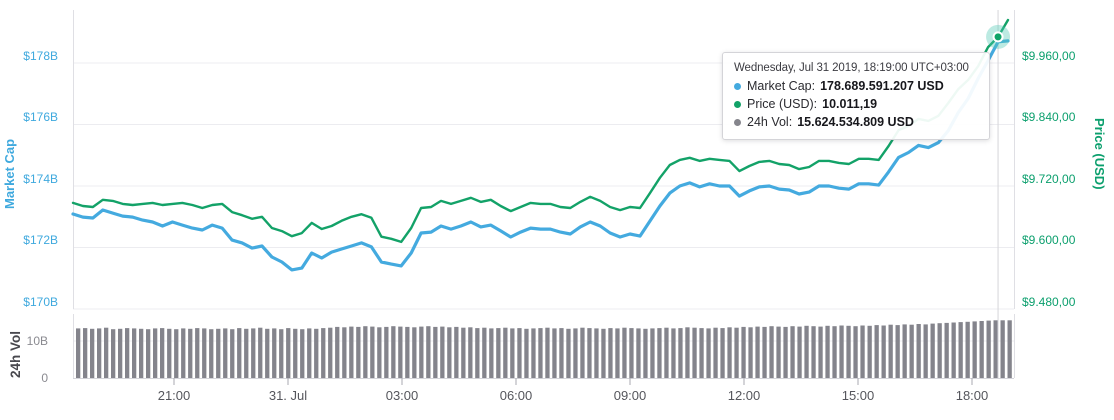  What do you see at coordinates (1049, 56) in the screenshot?
I see `right-axis-tick: $9.960,00` at bounding box center [1049, 56].